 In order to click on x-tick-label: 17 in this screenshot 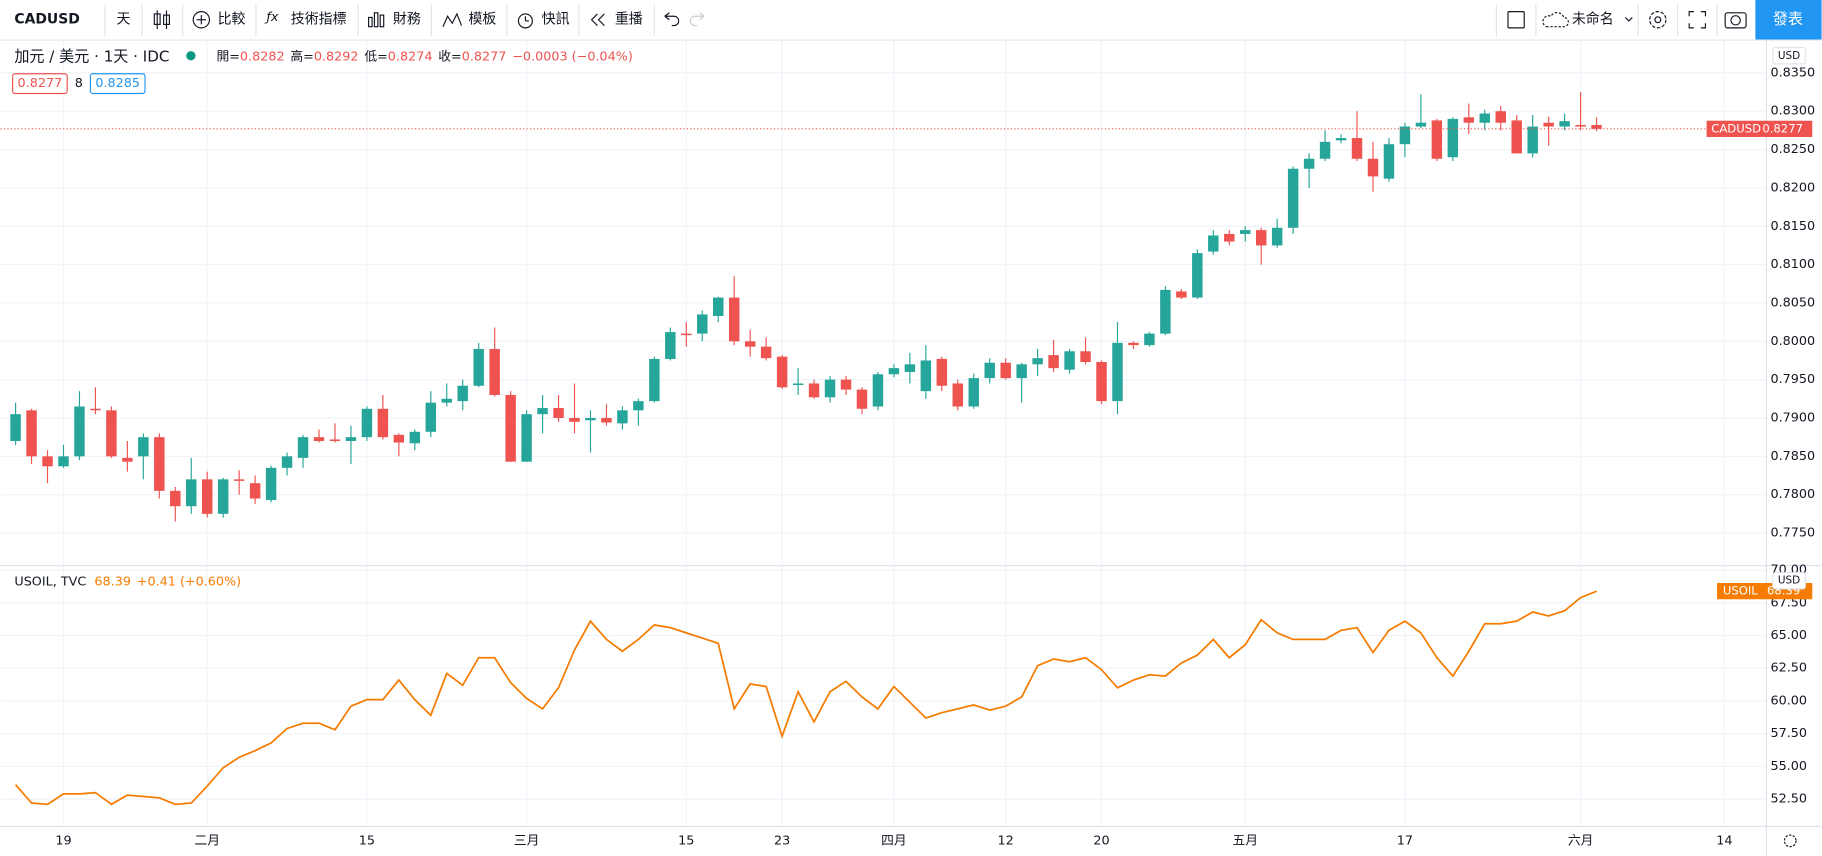, I will do `click(1405, 840)`.